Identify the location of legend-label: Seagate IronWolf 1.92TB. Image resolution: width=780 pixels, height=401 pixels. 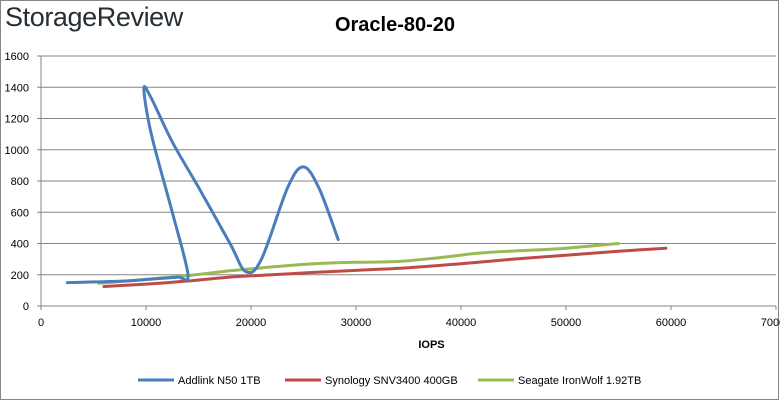
(579, 381).